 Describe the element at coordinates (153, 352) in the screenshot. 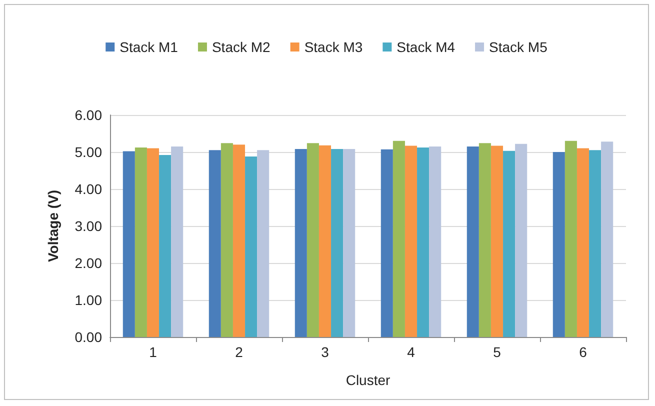

I see `x-tick-label: 1` at that location.